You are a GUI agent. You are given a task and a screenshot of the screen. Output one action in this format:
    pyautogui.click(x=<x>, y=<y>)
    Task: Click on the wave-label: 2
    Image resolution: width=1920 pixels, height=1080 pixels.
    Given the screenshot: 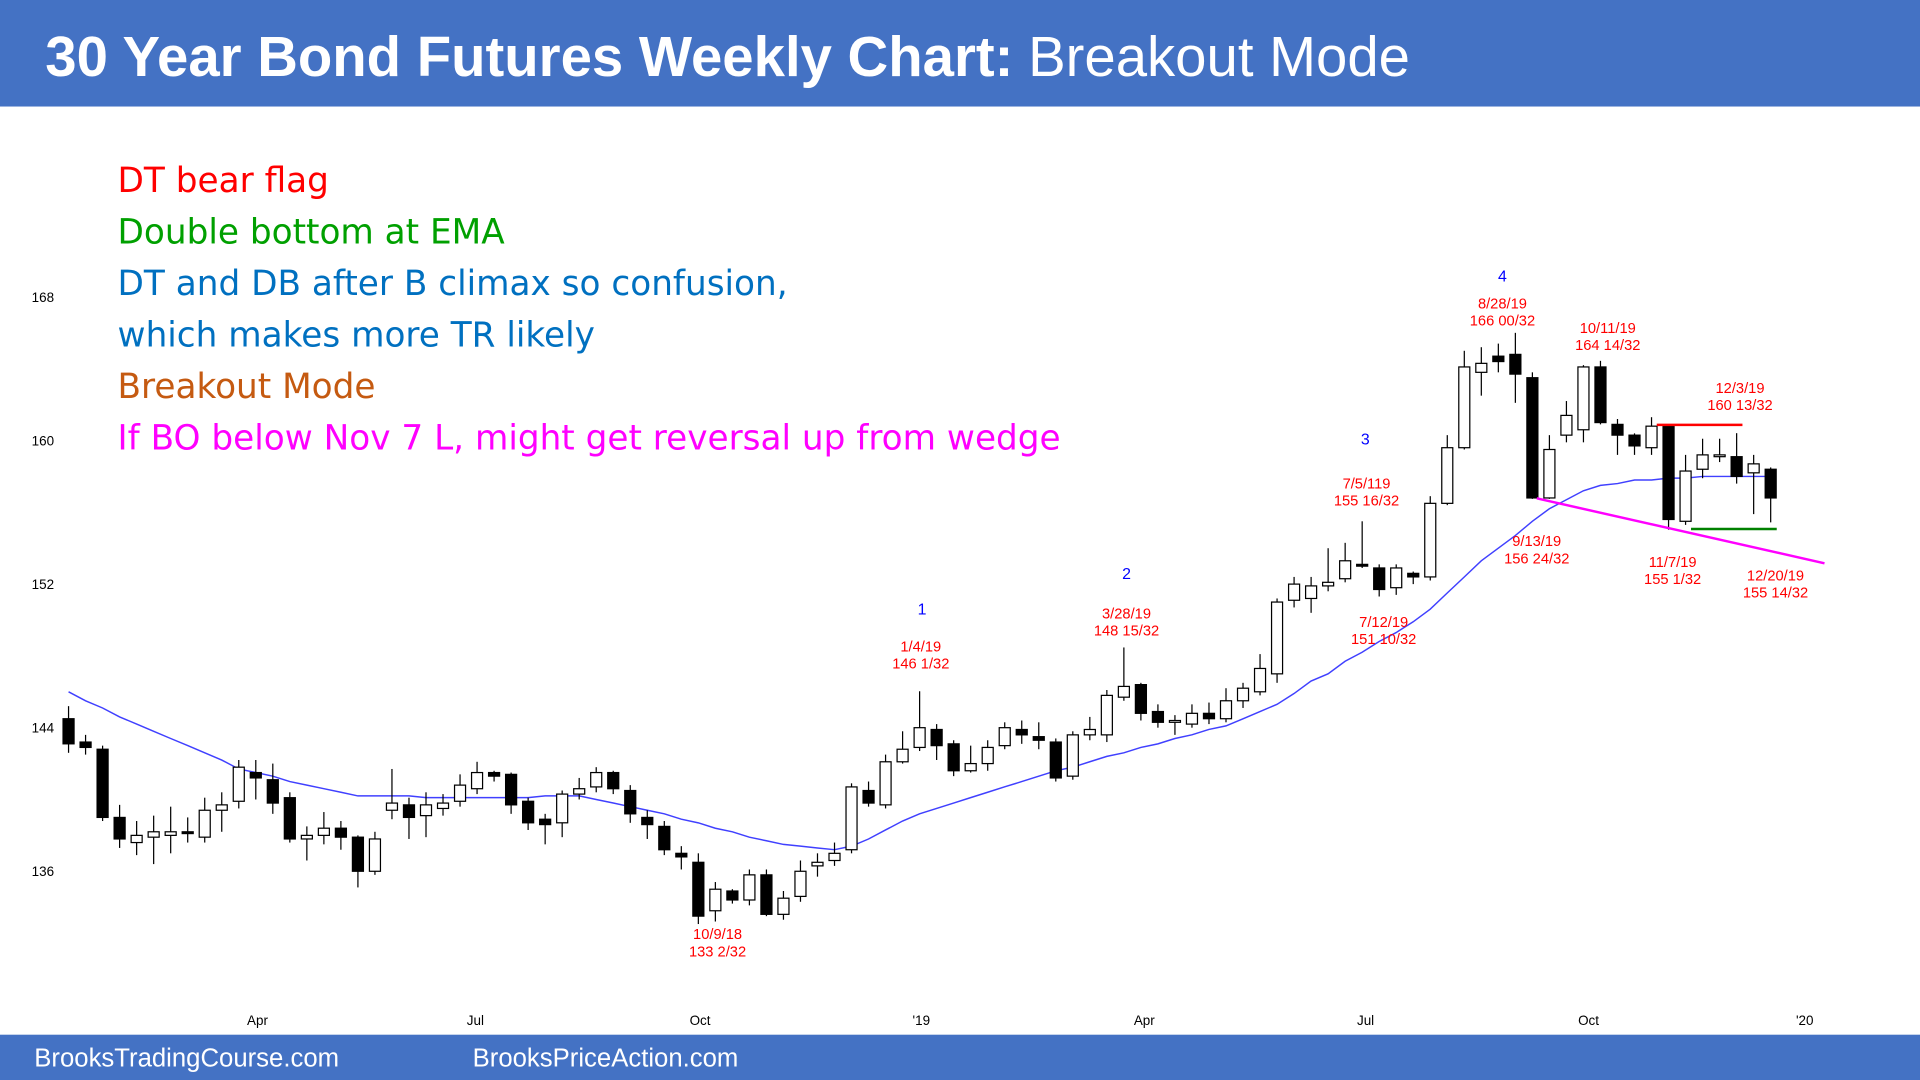 What is the action you would take?
    pyautogui.click(x=1126, y=574)
    